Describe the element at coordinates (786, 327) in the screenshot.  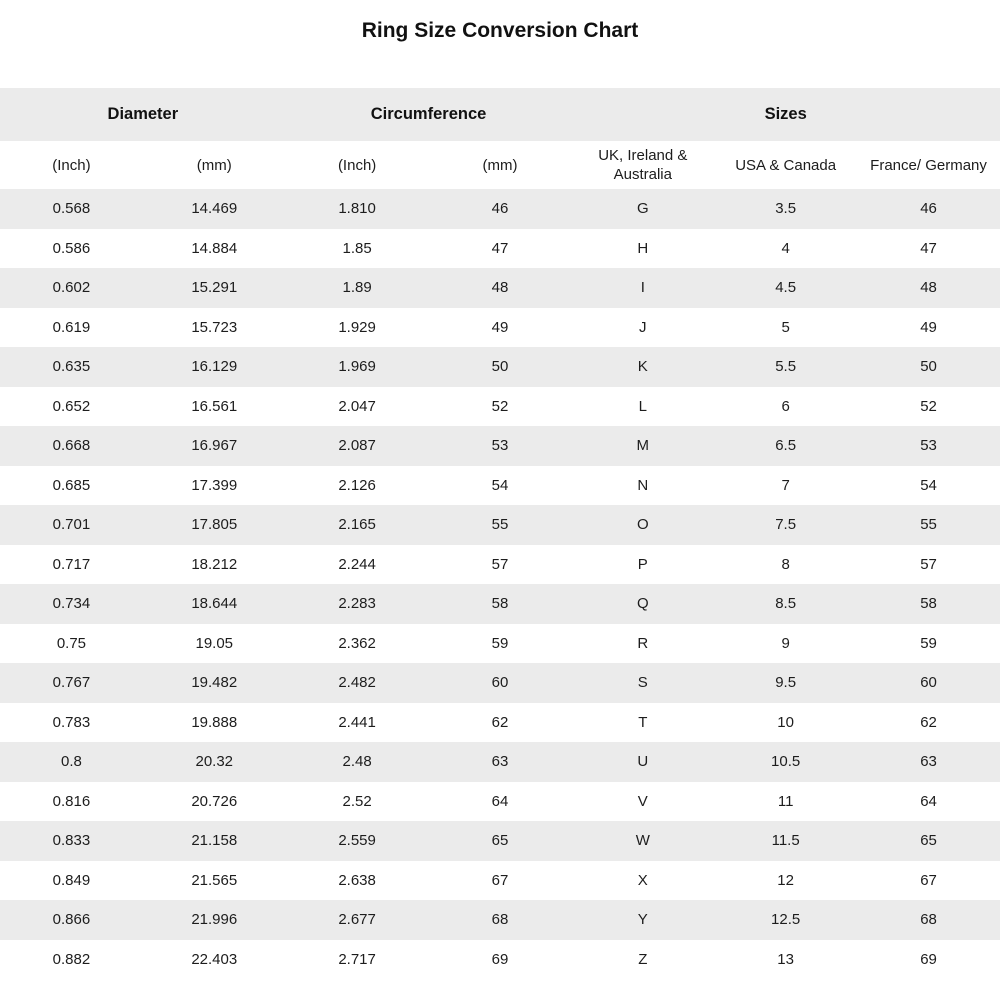
I see `cell: 5` at that location.